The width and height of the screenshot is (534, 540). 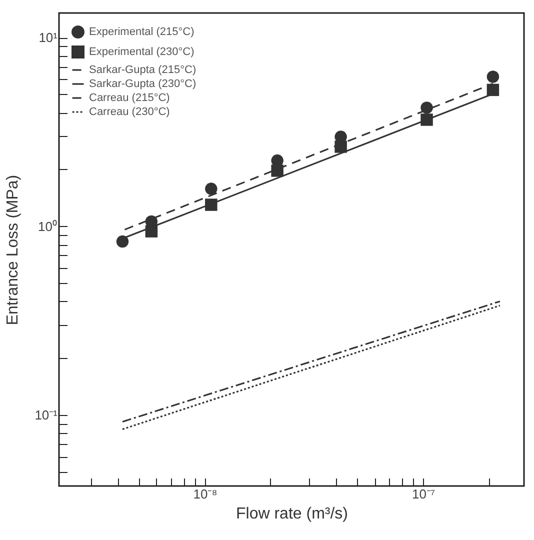 What do you see at coordinates (205, 494) in the screenshot?
I see `x-tick-label: 10⁻⁸` at bounding box center [205, 494].